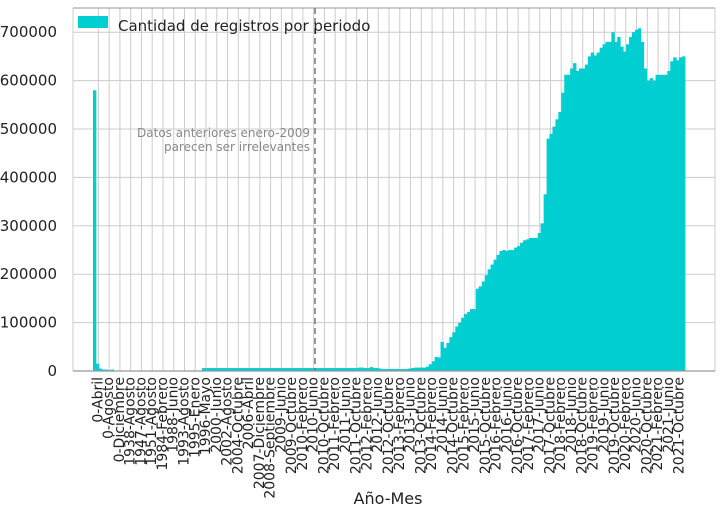 Image resolution: width=721 pixels, height=515 pixels. Describe the element at coordinates (28, 32) in the screenshot. I see `y-tick-label: 700000` at that location.